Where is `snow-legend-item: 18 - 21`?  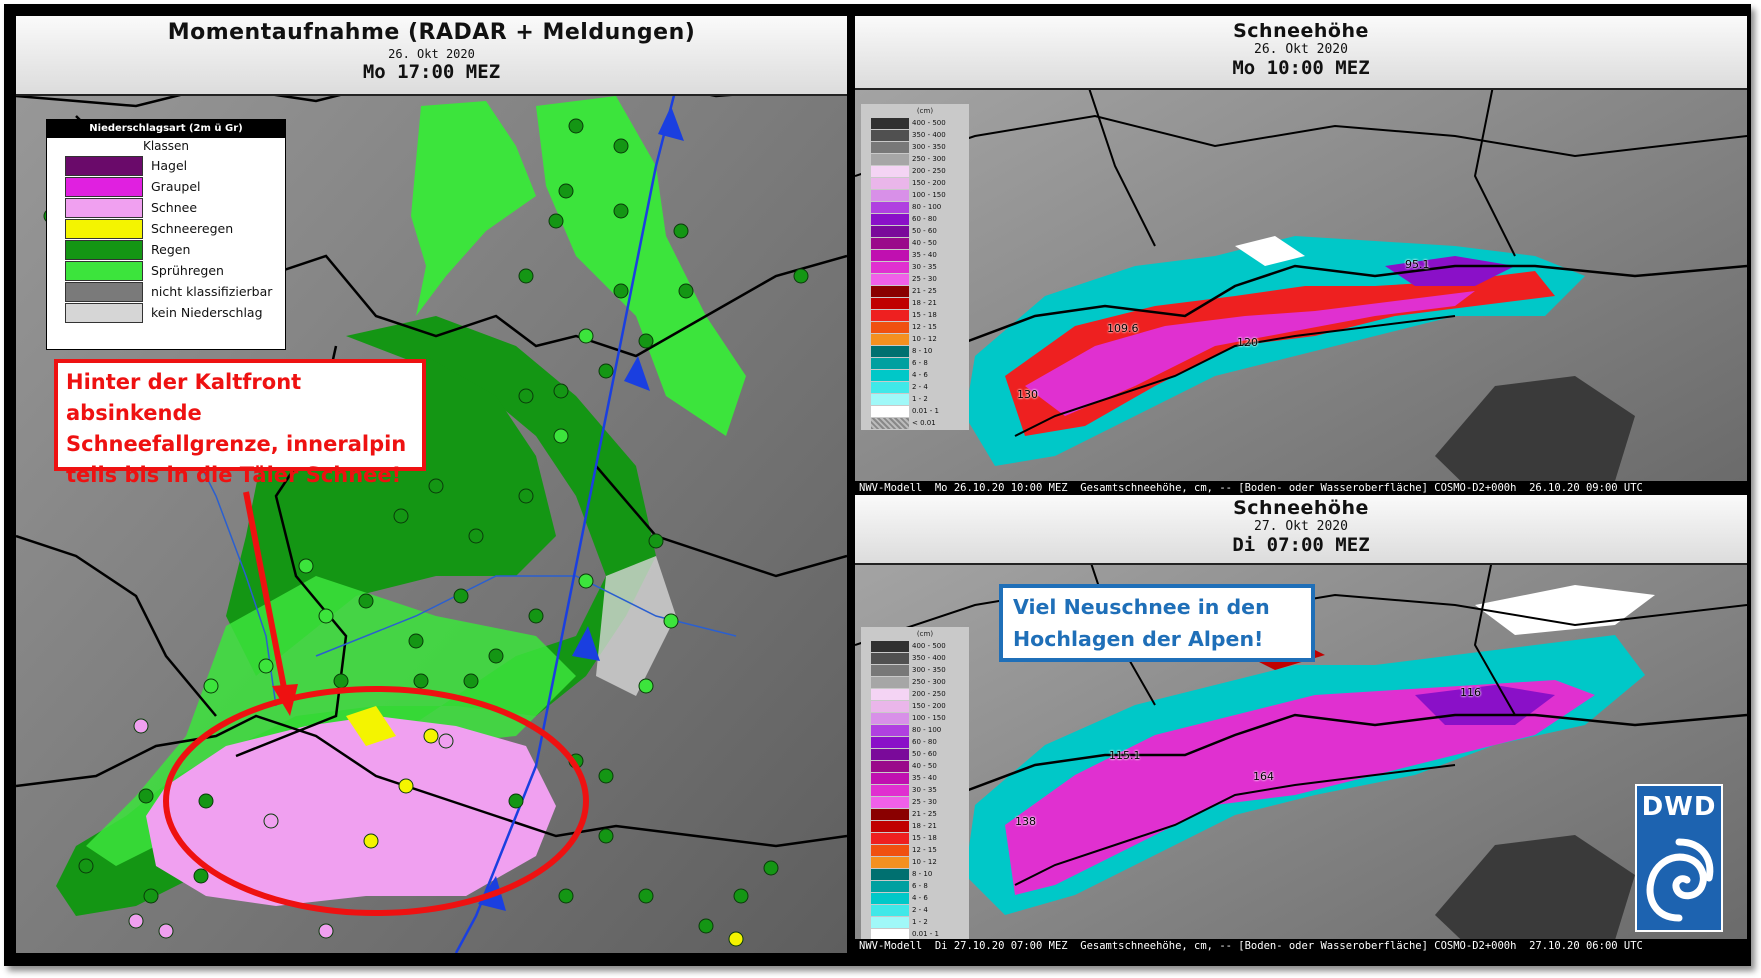
snow-legend-item: 18 - 21 is located at coordinates (915, 827).